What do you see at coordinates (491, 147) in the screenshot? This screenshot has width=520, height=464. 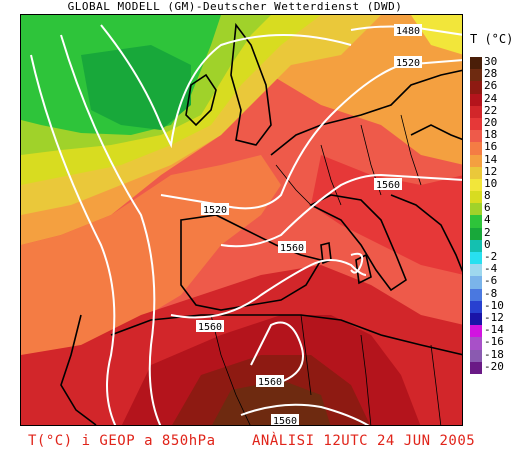 I see `legend-label: 16` at bounding box center [491, 147].